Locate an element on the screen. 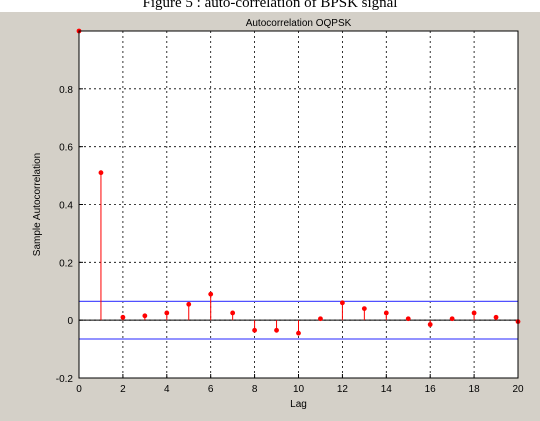  y-tick-label: -0.2 is located at coordinates (65, 379).